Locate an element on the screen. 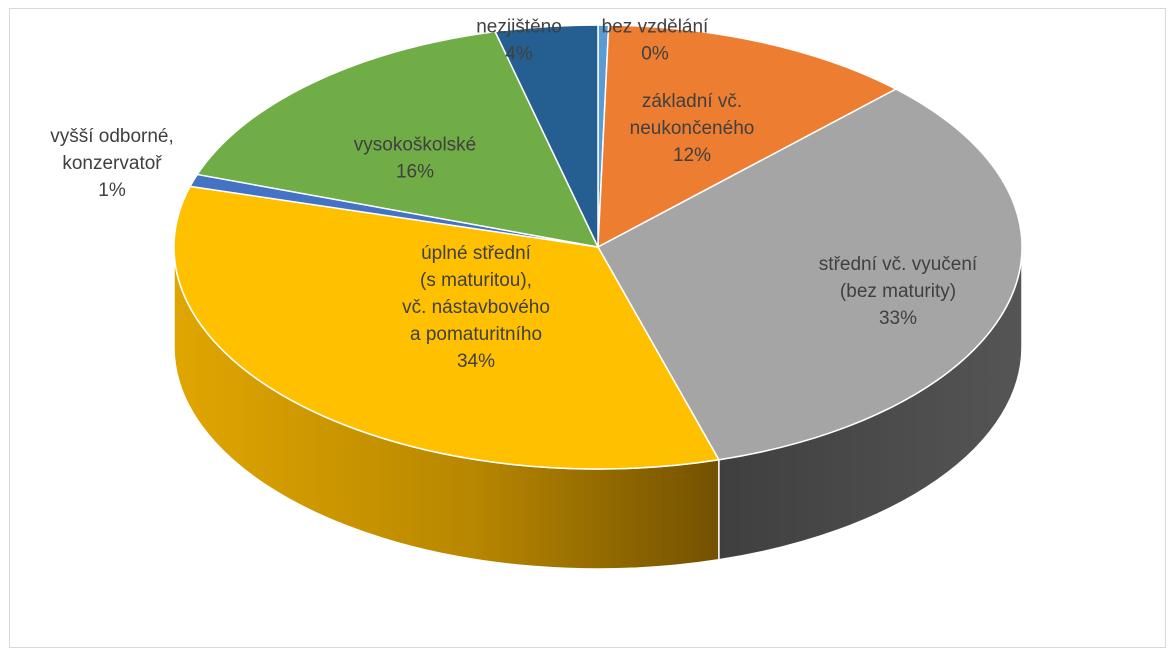  slice-stredni-vyuceni-label: střední vč. vyučení (bez maturity) 33% is located at coordinates (898, 291).